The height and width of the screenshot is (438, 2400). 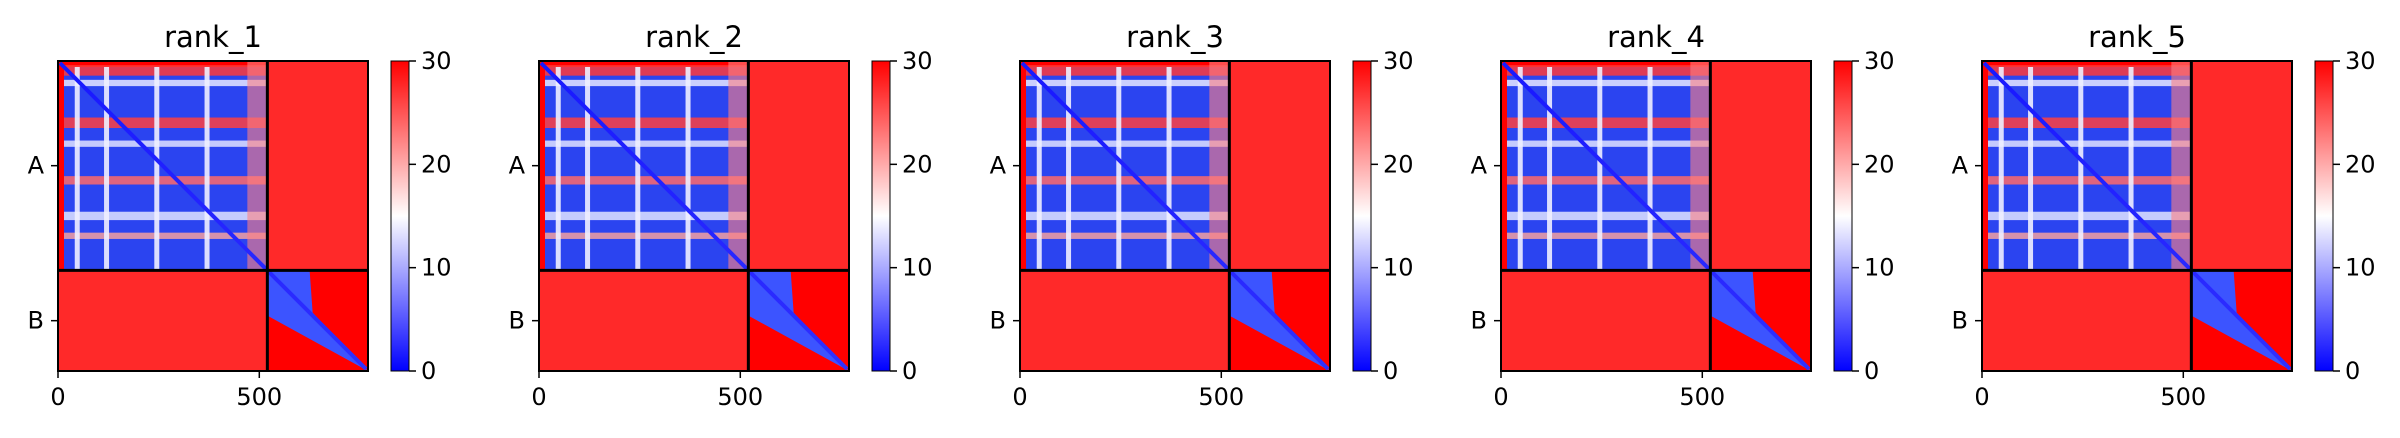 What do you see at coordinates (1656, 37) in the screenshot?
I see `panel-title: rank_4` at bounding box center [1656, 37].